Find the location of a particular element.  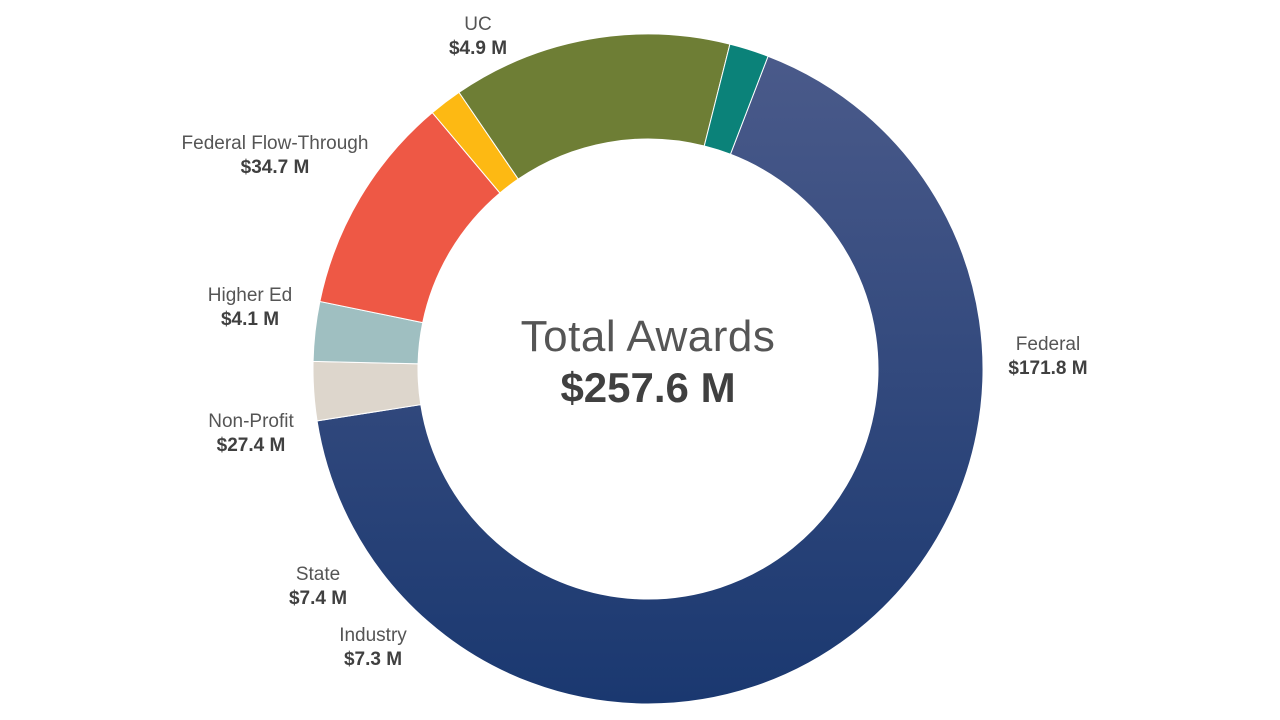

label-uc: UC $4.9 M is located at coordinates (478, 37).